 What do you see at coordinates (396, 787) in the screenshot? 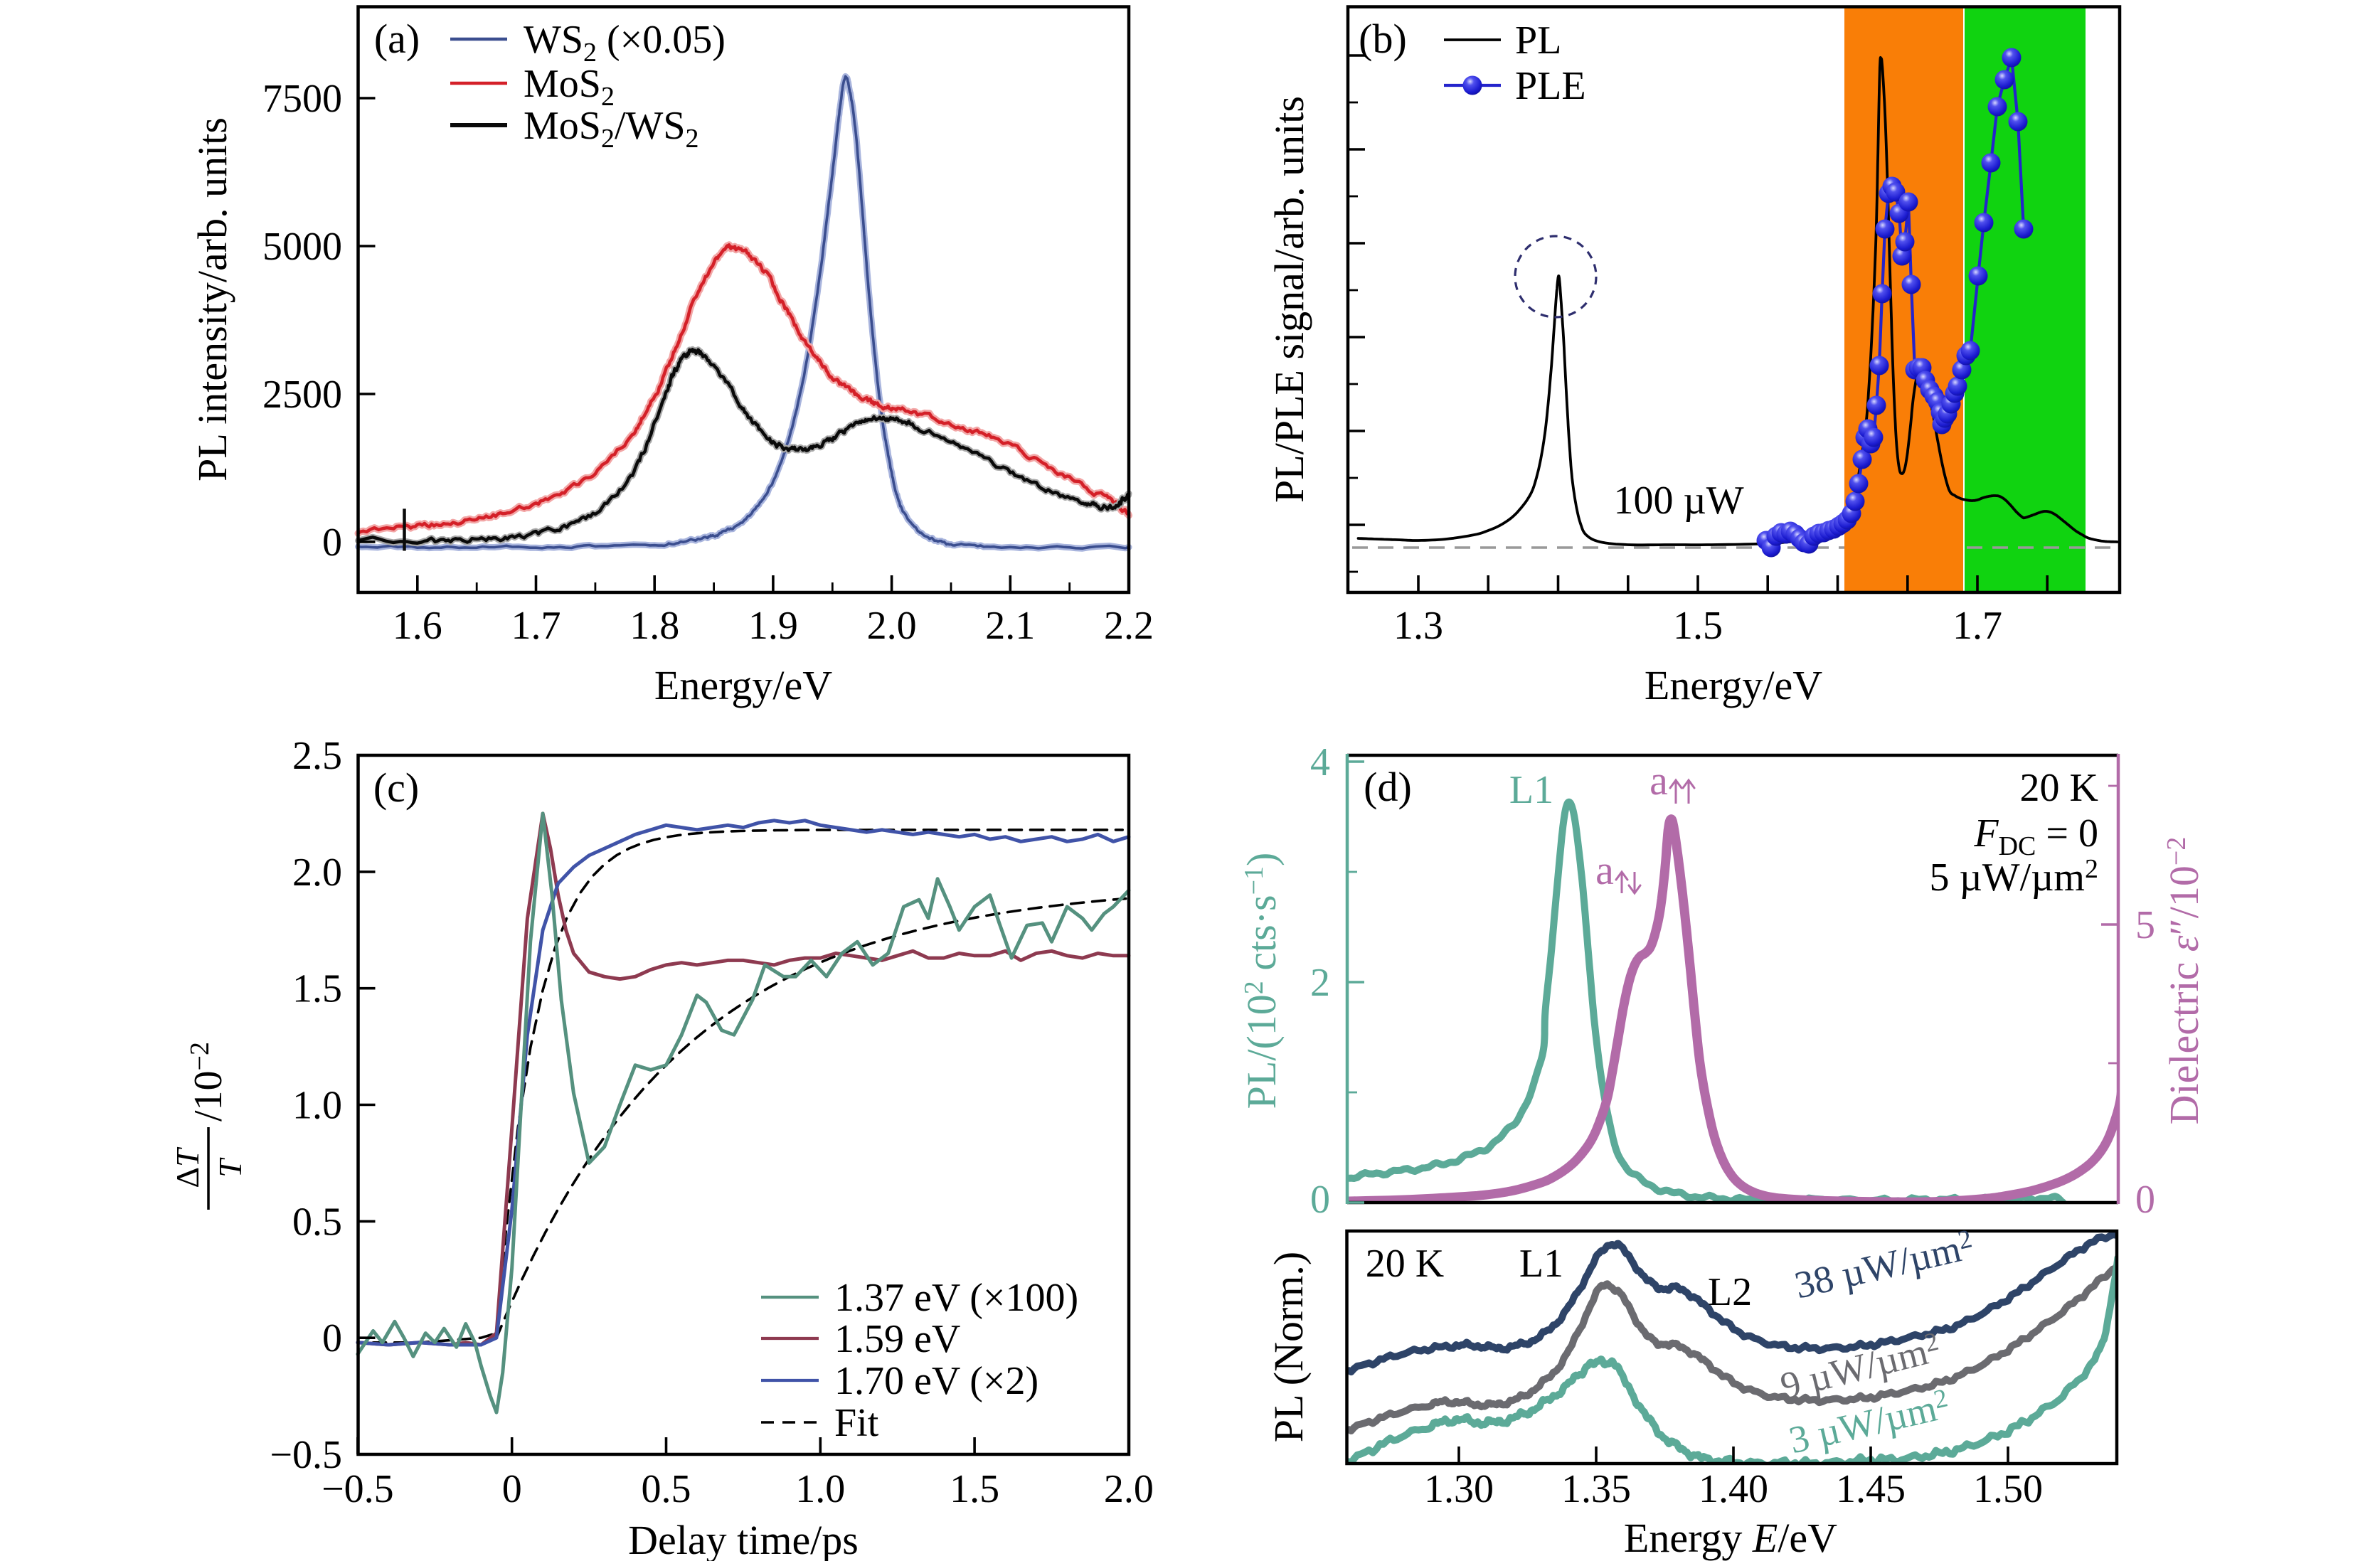
I see `svg-text: (c)` at bounding box center [396, 787].